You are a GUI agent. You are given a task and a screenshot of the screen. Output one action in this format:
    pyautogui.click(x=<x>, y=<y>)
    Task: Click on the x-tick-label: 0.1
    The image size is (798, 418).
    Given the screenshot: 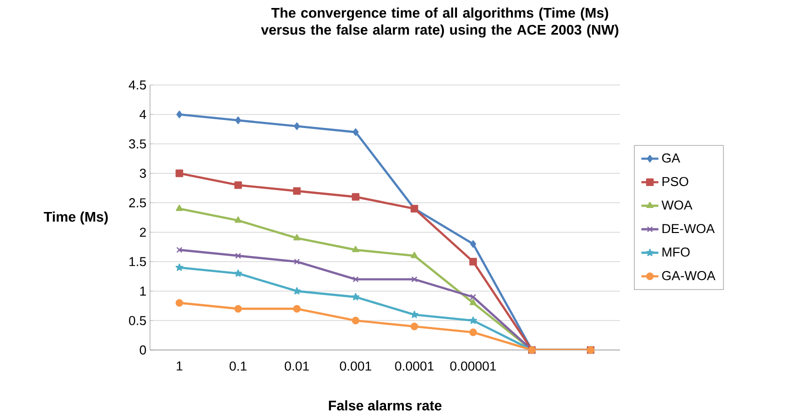 What is the action you would take?
    pyautogui.click(x=238, y=366)
    